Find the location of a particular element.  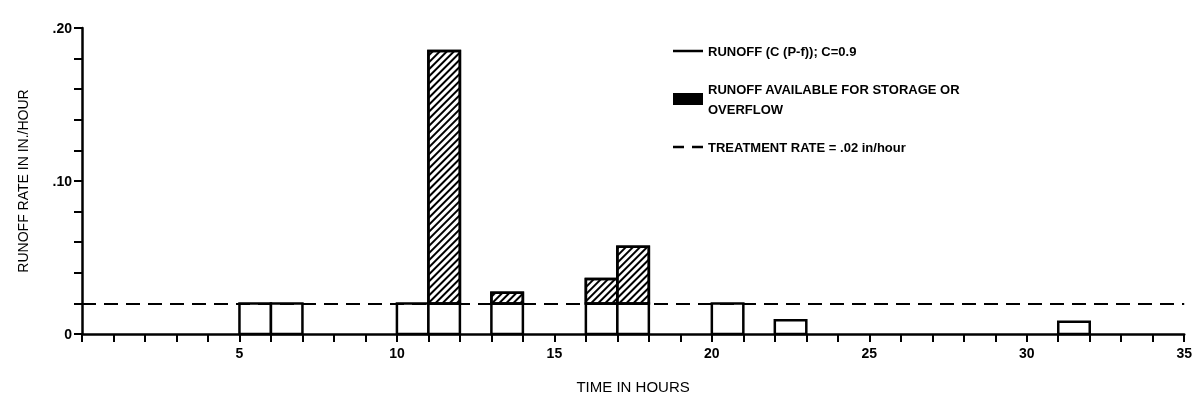

x-tick-label: 10 is located at coordinates (397, 353).